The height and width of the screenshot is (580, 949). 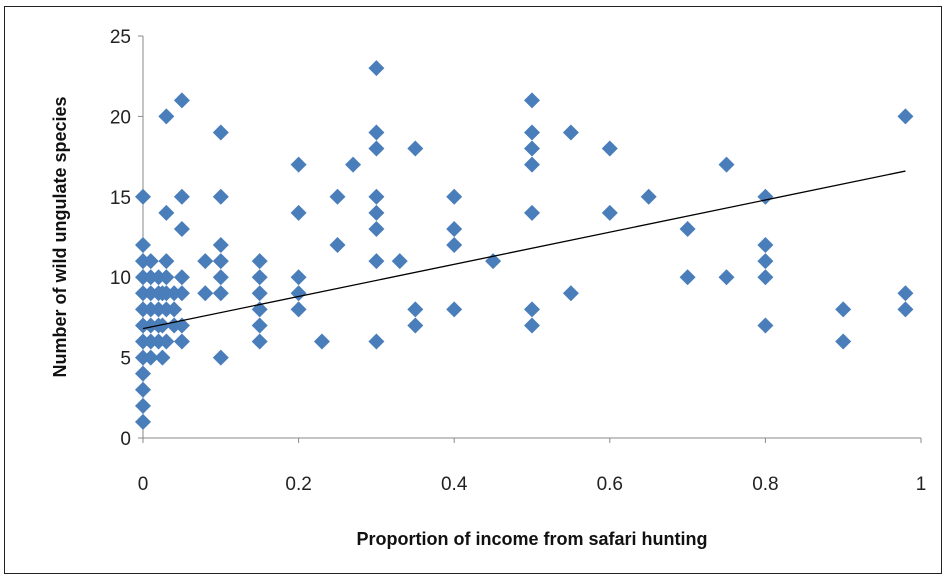 What do you see at coordinates (454, 484) in the screenshot?
I see `x-tick-label: 0.4` at bounding box center [454, 484].